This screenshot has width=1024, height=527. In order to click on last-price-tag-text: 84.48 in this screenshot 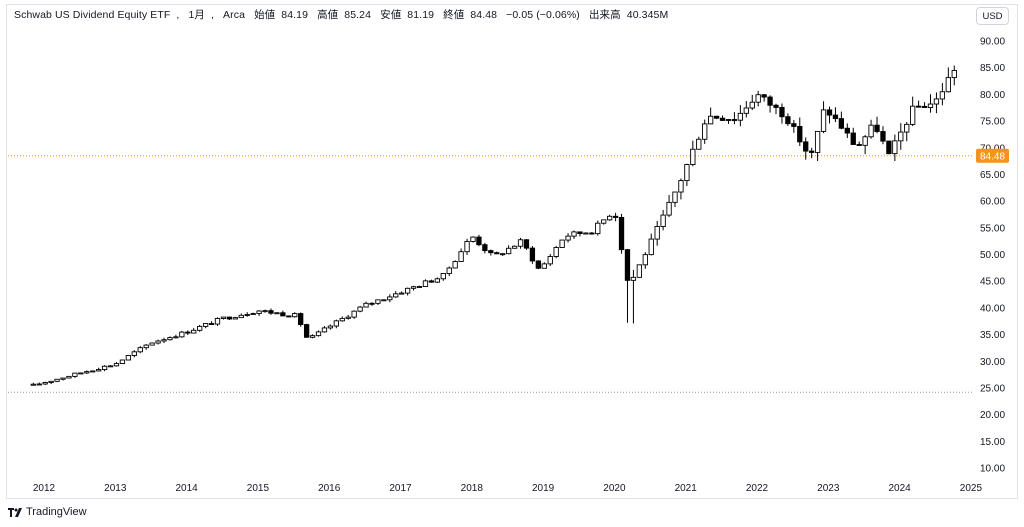, I will do `click(992, 156)`.